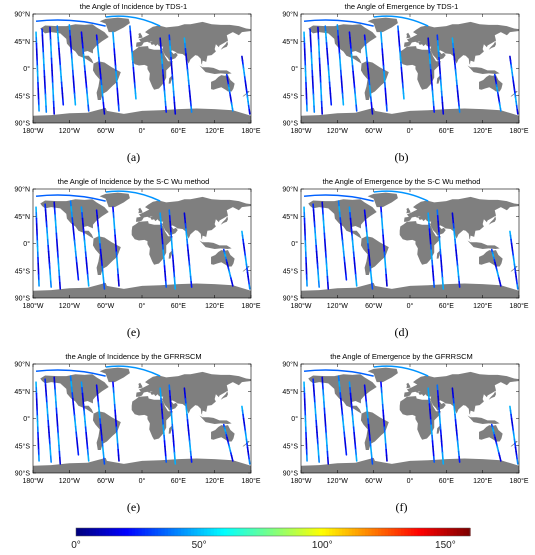 This screenshot has width=535, height=555. I want to click on colorbar-tick-label: 0°, so click(76, 545).